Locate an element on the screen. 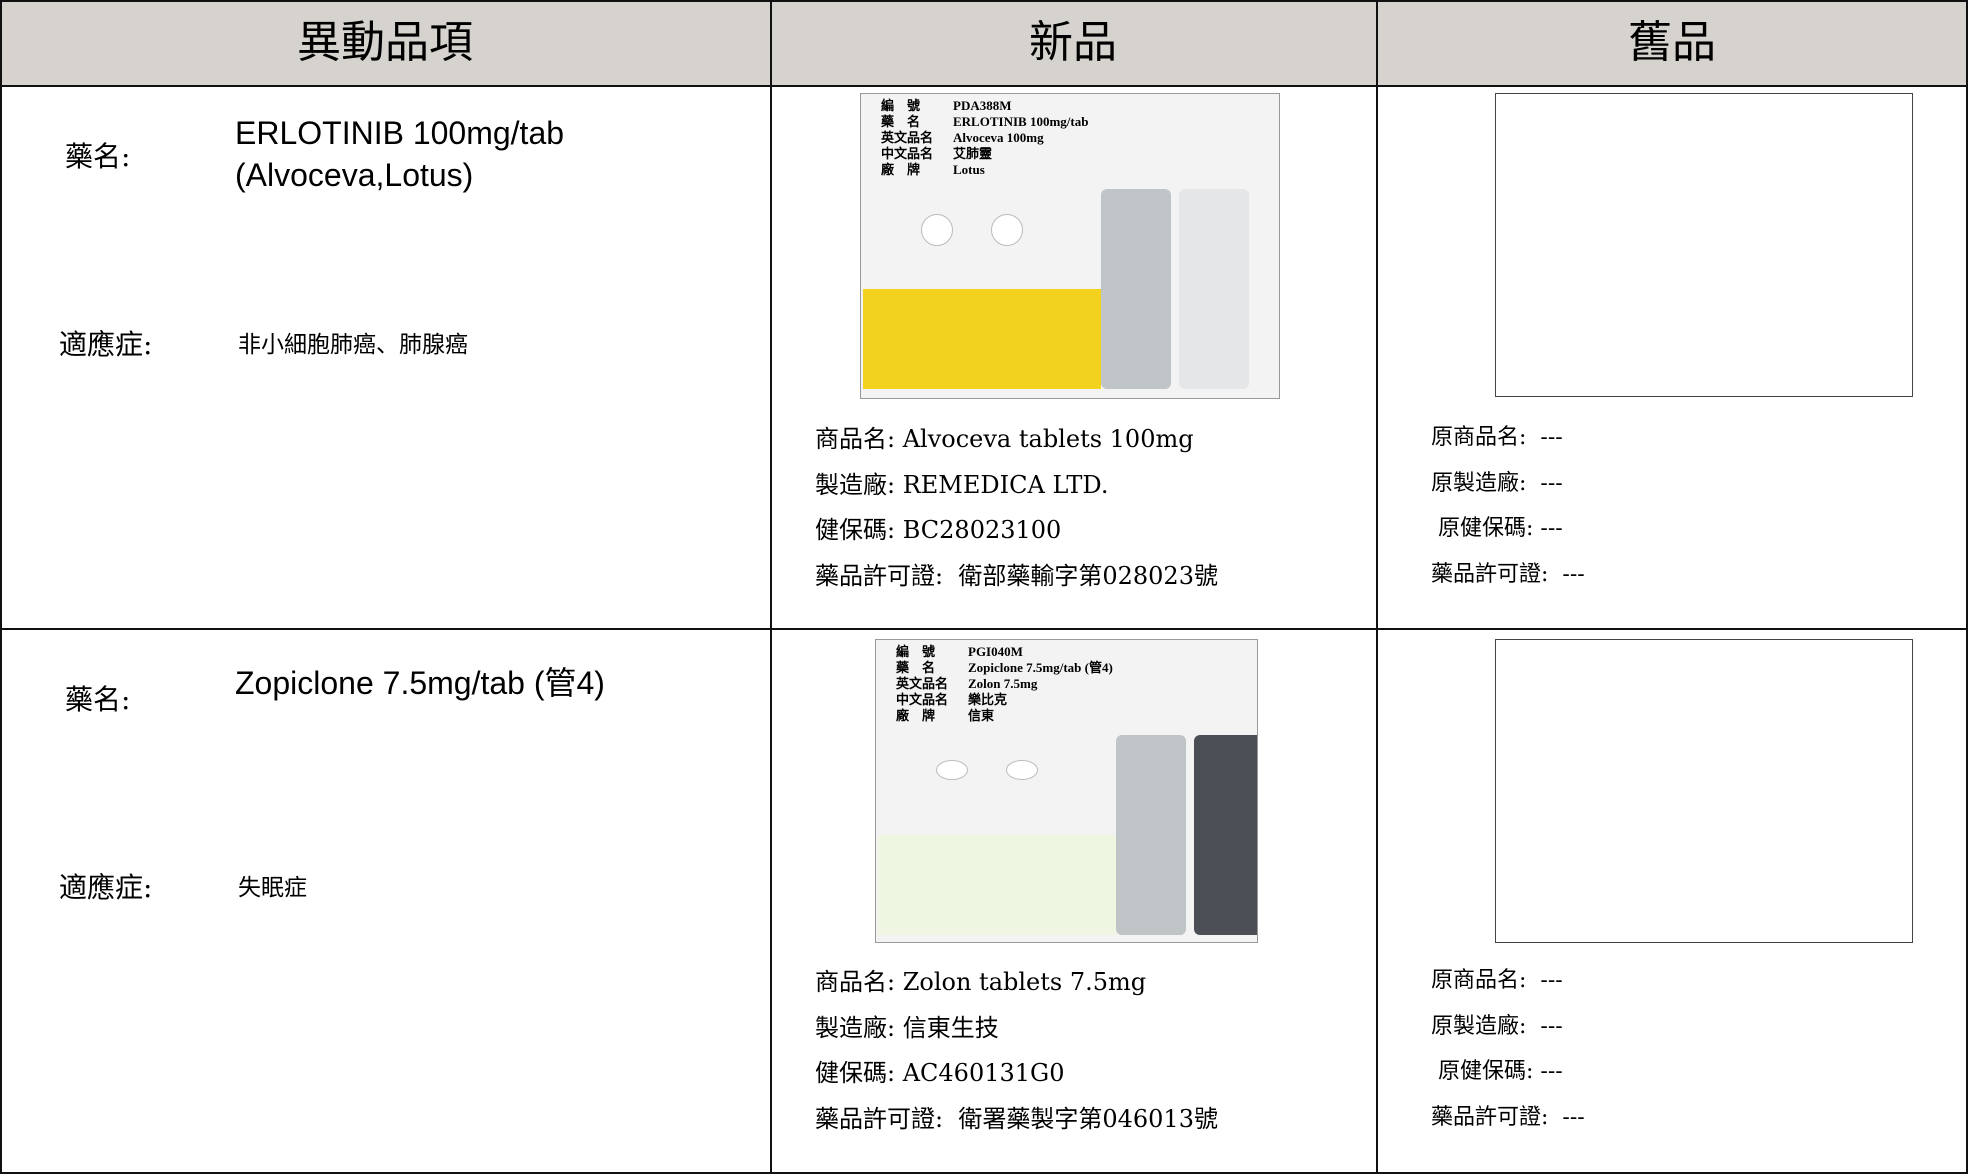  header-text: 新品 is located at coordinates (1073, 42).